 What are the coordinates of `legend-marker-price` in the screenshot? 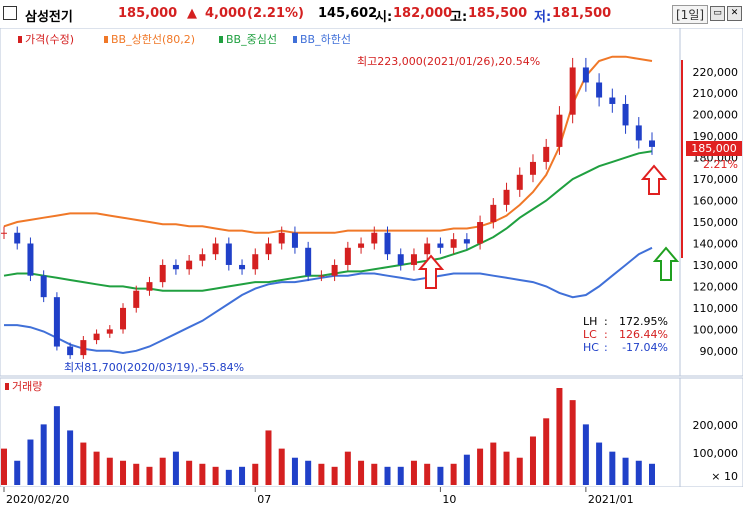 It's located at (20, 39).